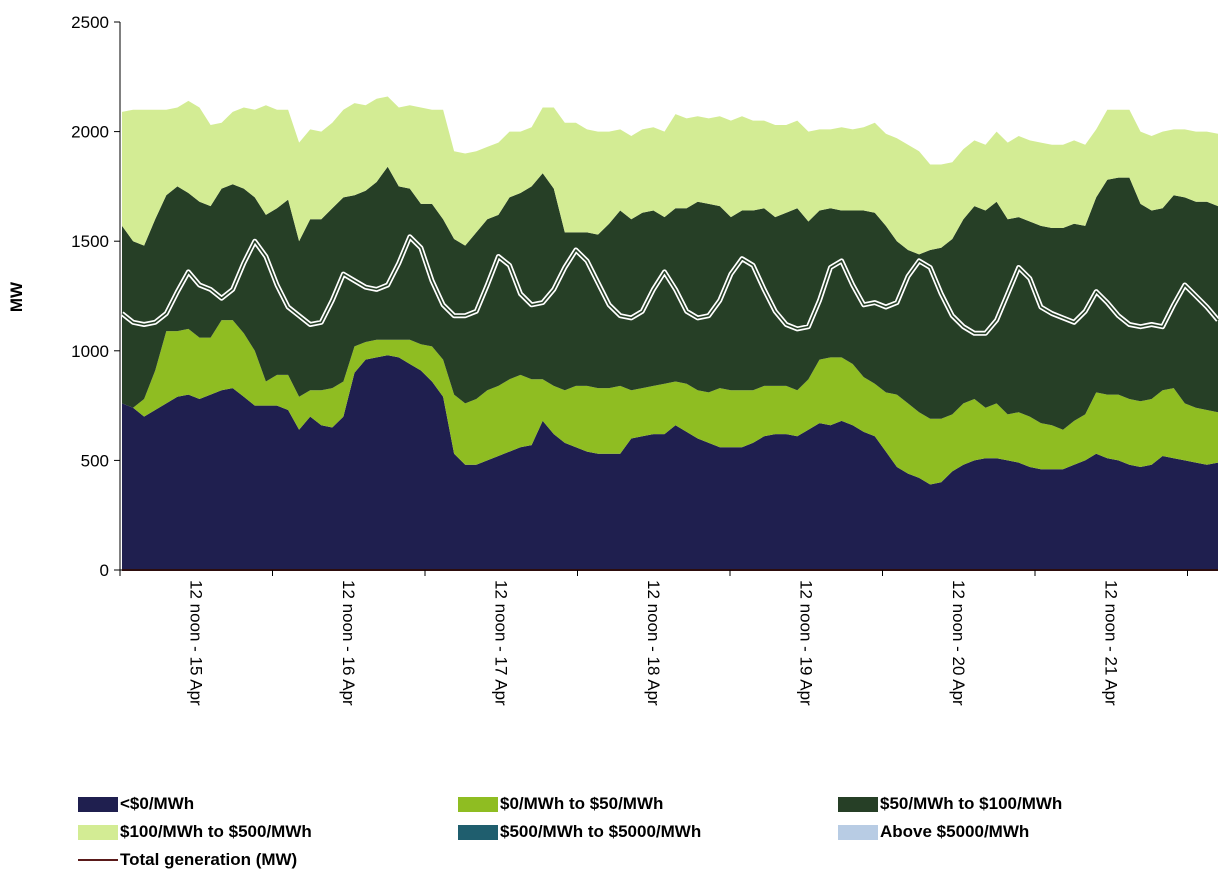  I want to click on legend-line-marker, so click(98, 860).